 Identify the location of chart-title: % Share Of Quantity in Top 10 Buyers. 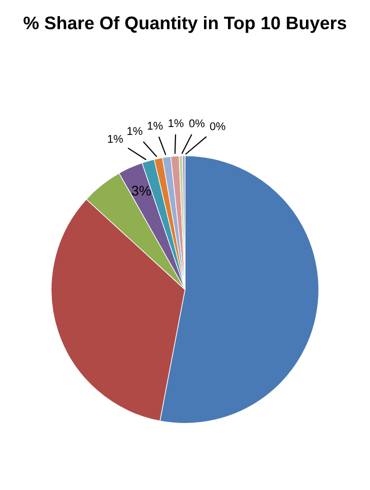
(185, 24).